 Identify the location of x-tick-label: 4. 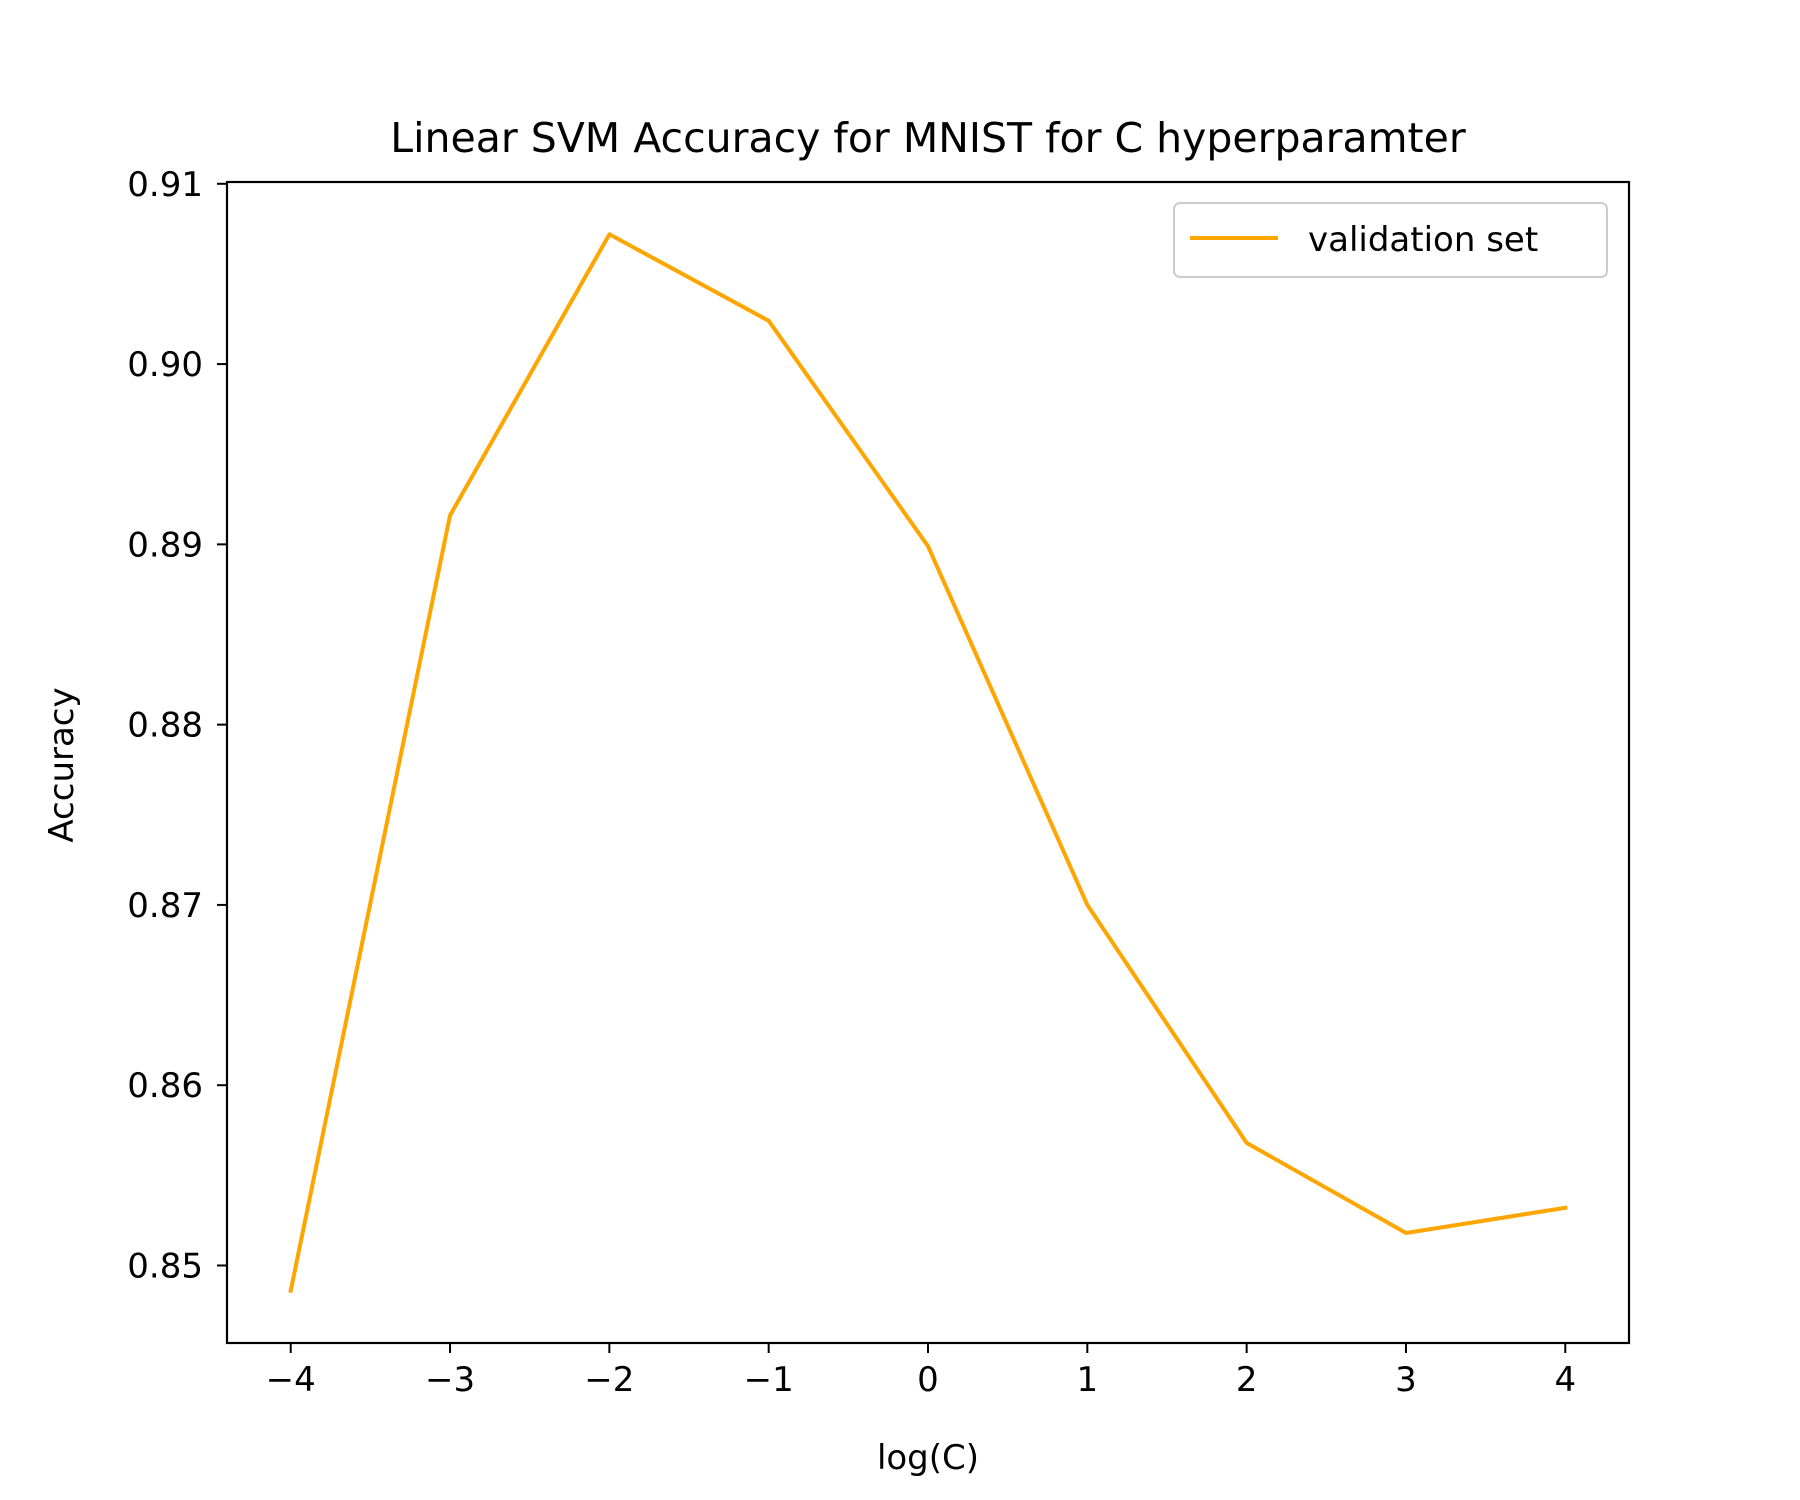
(1565, 1380).